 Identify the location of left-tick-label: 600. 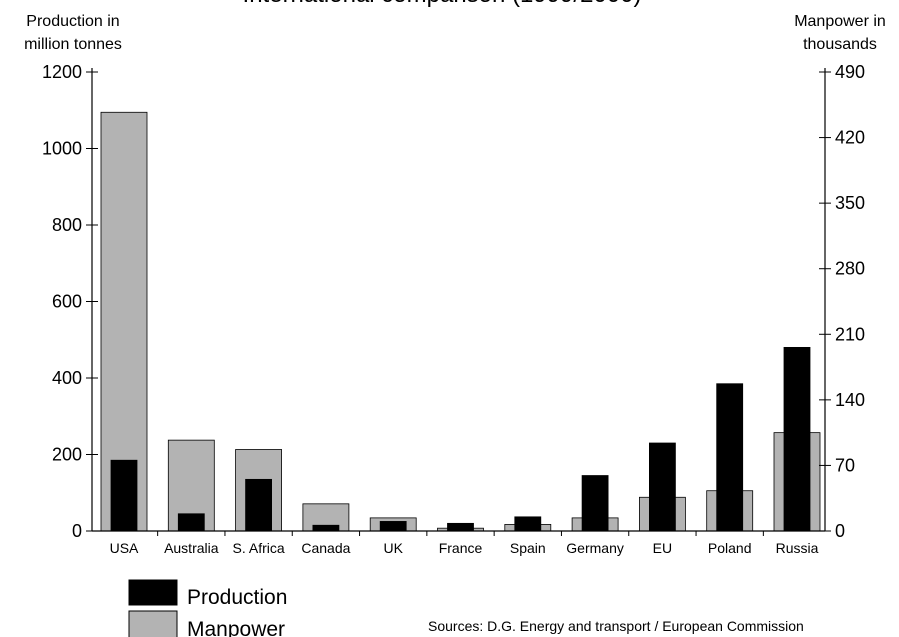
(67, 302).